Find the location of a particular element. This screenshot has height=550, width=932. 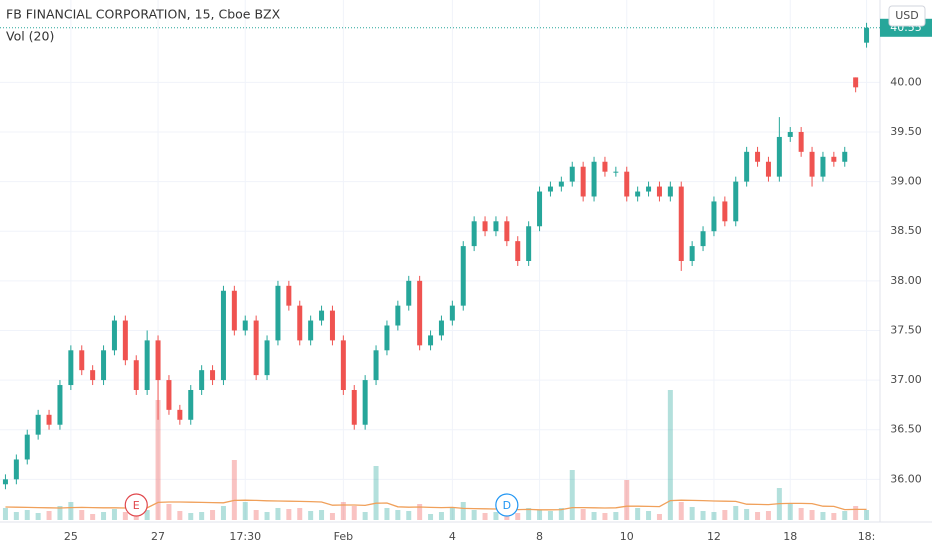

chart-title: FB FINANCIAL CORPORATION, 15, Cboe BZX is located at coordinates (143, 14).